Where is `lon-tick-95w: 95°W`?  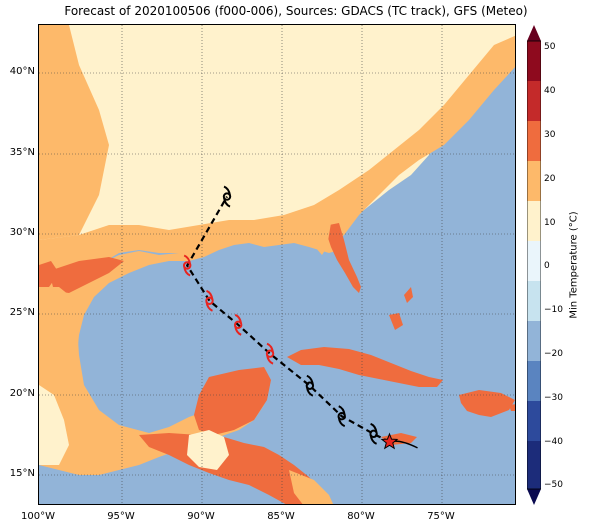 lon-tick-95w: 95°W is located at coordinates (121, 516).